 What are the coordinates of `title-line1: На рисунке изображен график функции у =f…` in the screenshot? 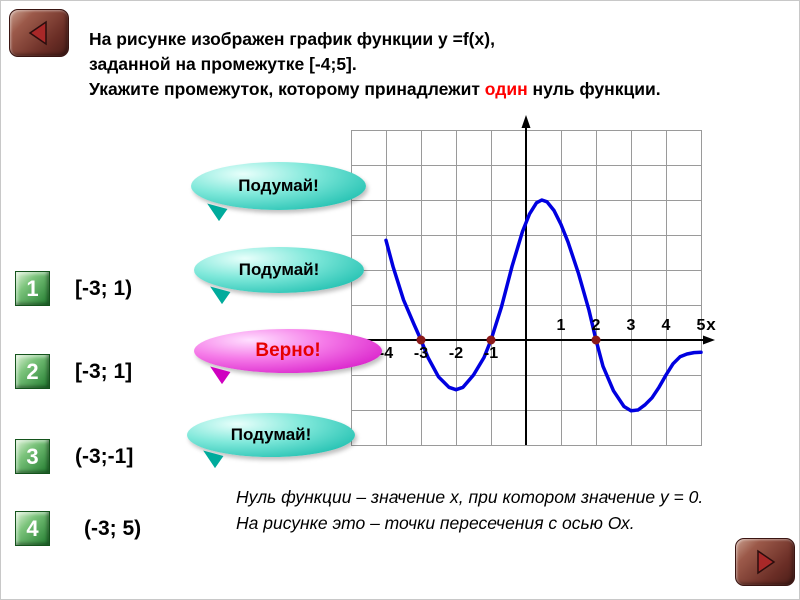 It's located at (292, 39).